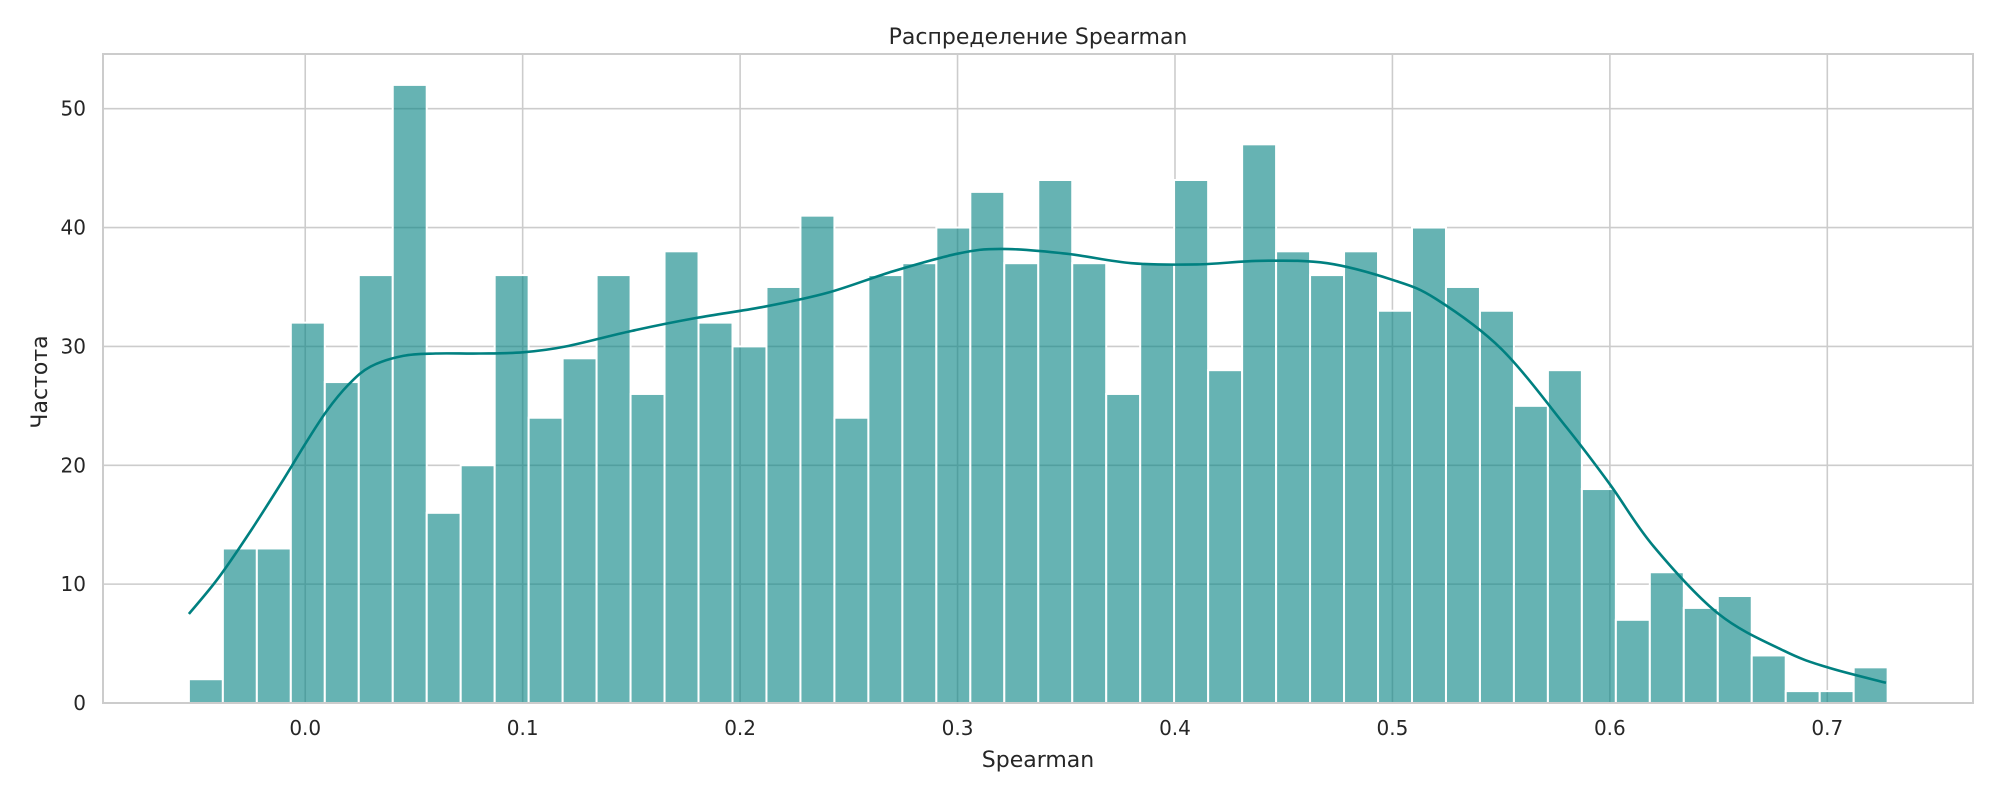 The width and height of the screenshot is (2000, 800). What do you see at coordinates (73, 109) in the screenshot?
I see `y-tick-label: 50` at bounding box center [73, 109].